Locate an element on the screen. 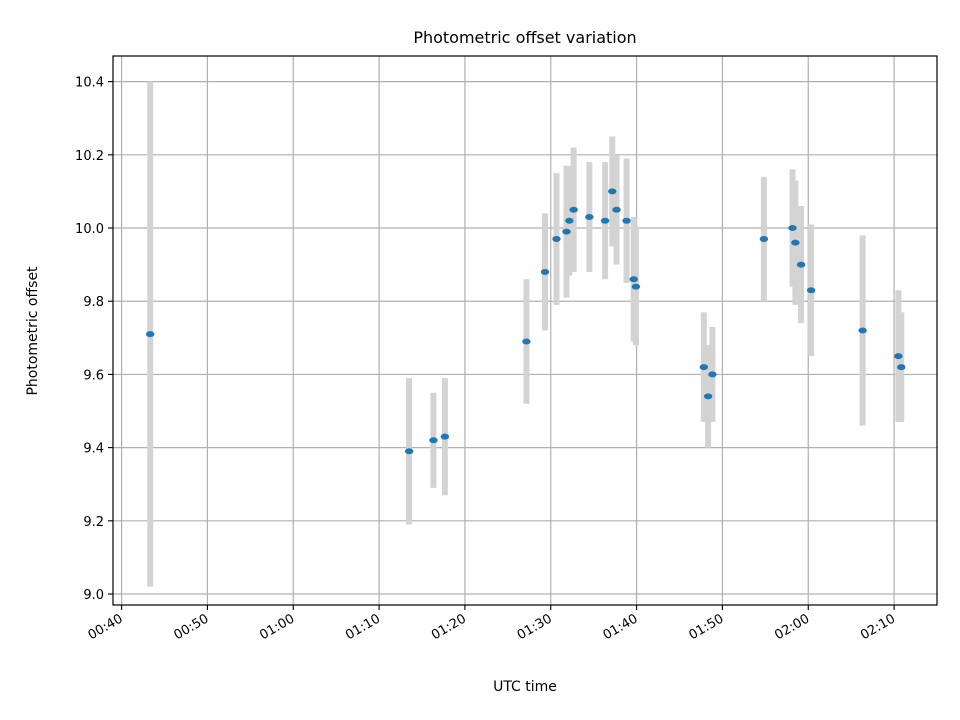 The height and width of the screenshot is (720, 960). x-tick-label: 01:40 is located at coordinates (621, 627).